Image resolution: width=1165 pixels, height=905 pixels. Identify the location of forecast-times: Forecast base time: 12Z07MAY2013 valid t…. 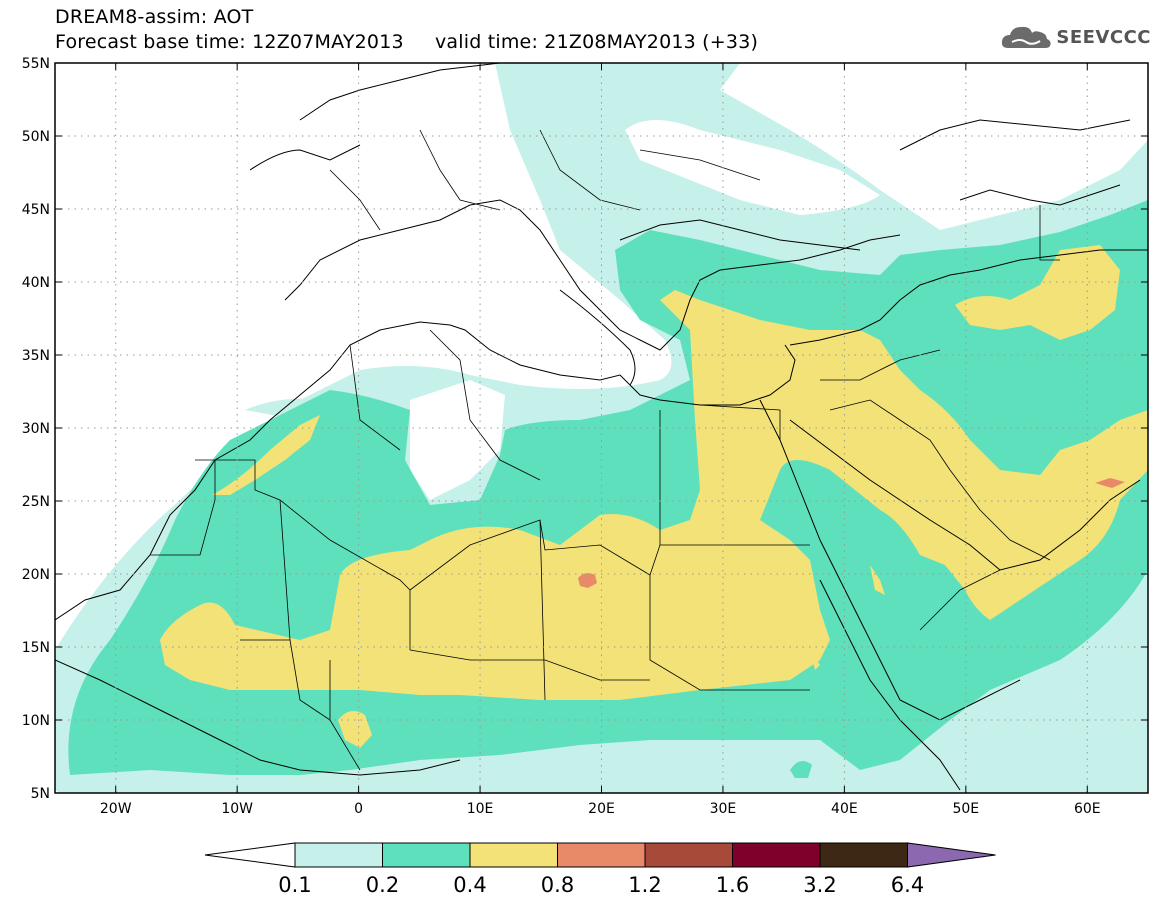
(407, 42).